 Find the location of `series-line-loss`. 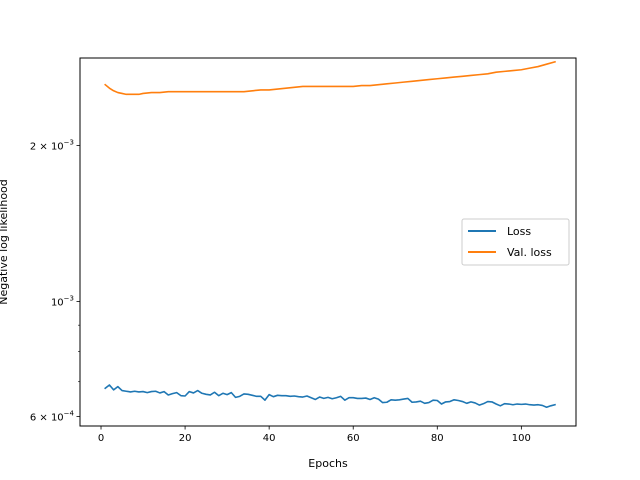

series-line-loss is located at coordinates (330, 396).